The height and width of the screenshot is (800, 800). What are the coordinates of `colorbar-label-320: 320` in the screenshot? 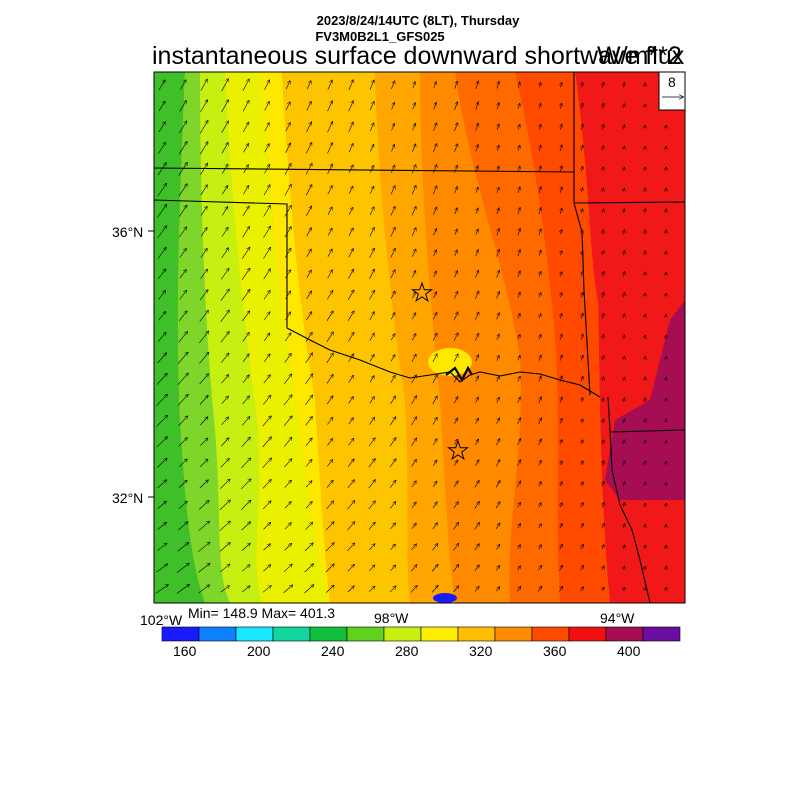 It's located at (481, 651).